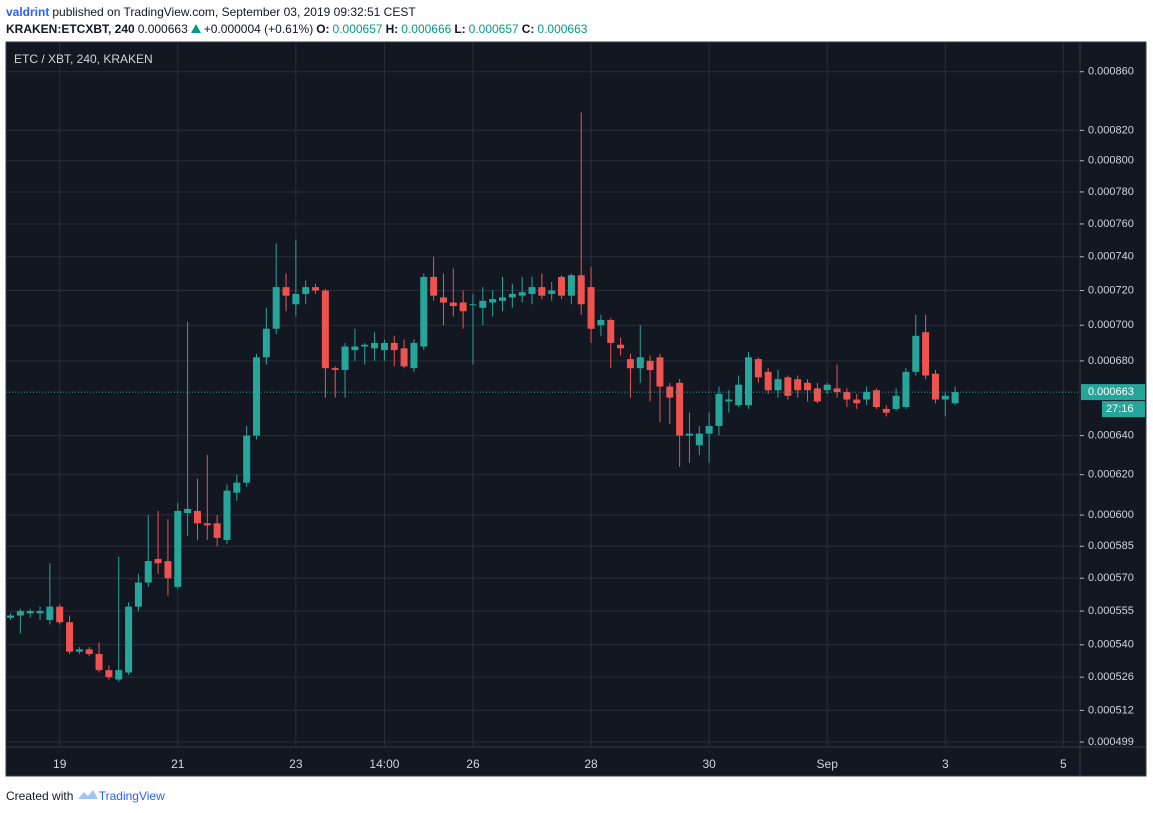 The image size is (1153, 813). Describe the element at coordinates (1111, 546) in the screenshot. I see `y-tick-label: 0.000585` at that location.